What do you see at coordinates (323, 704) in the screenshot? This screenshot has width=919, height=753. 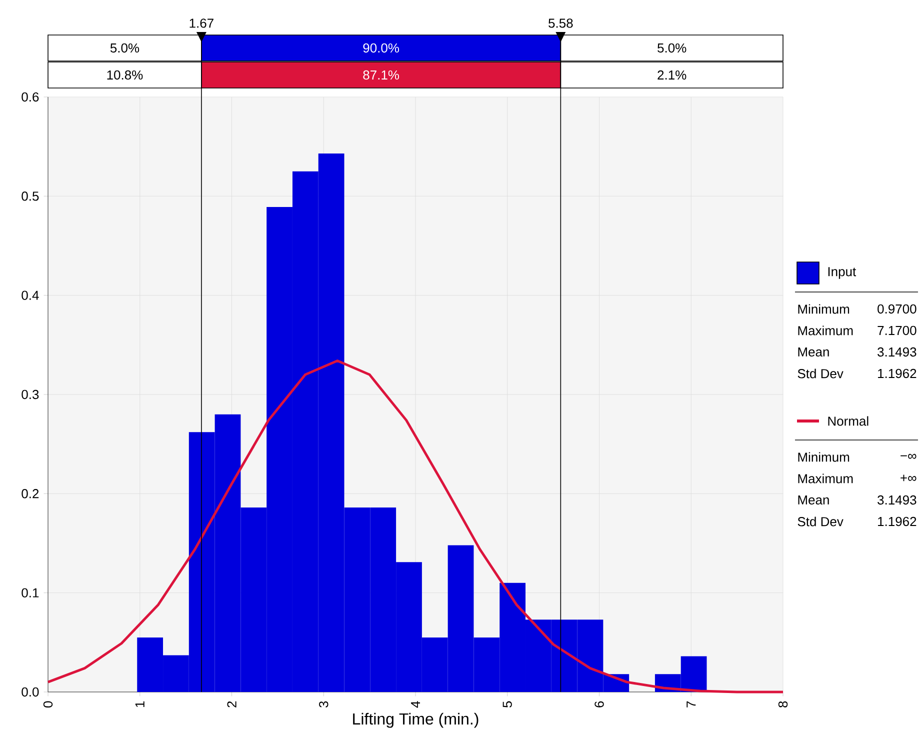 I see `x-tick-label: 3` at bounding box center [323, 704].